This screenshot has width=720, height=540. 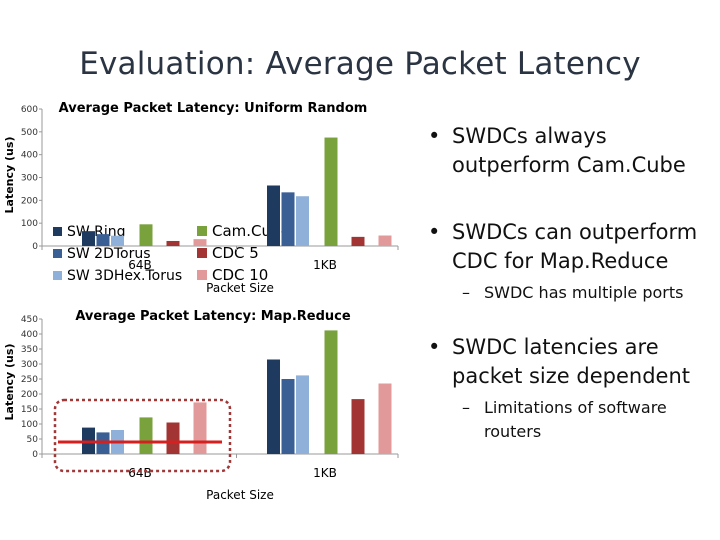 What do you see at coordinates (213, 108) in the screenshot?
I see `chart-title: Average Packet Latency: Uniform Random` at bounding box center [213, 108].